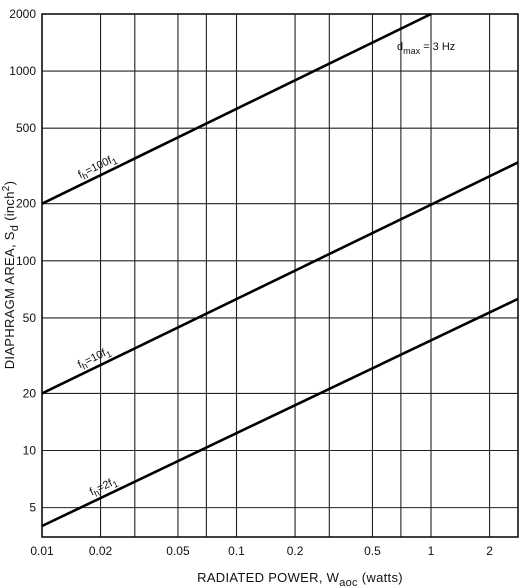  I want to click on series-label-0: fh=100f1, so click(97, 167).